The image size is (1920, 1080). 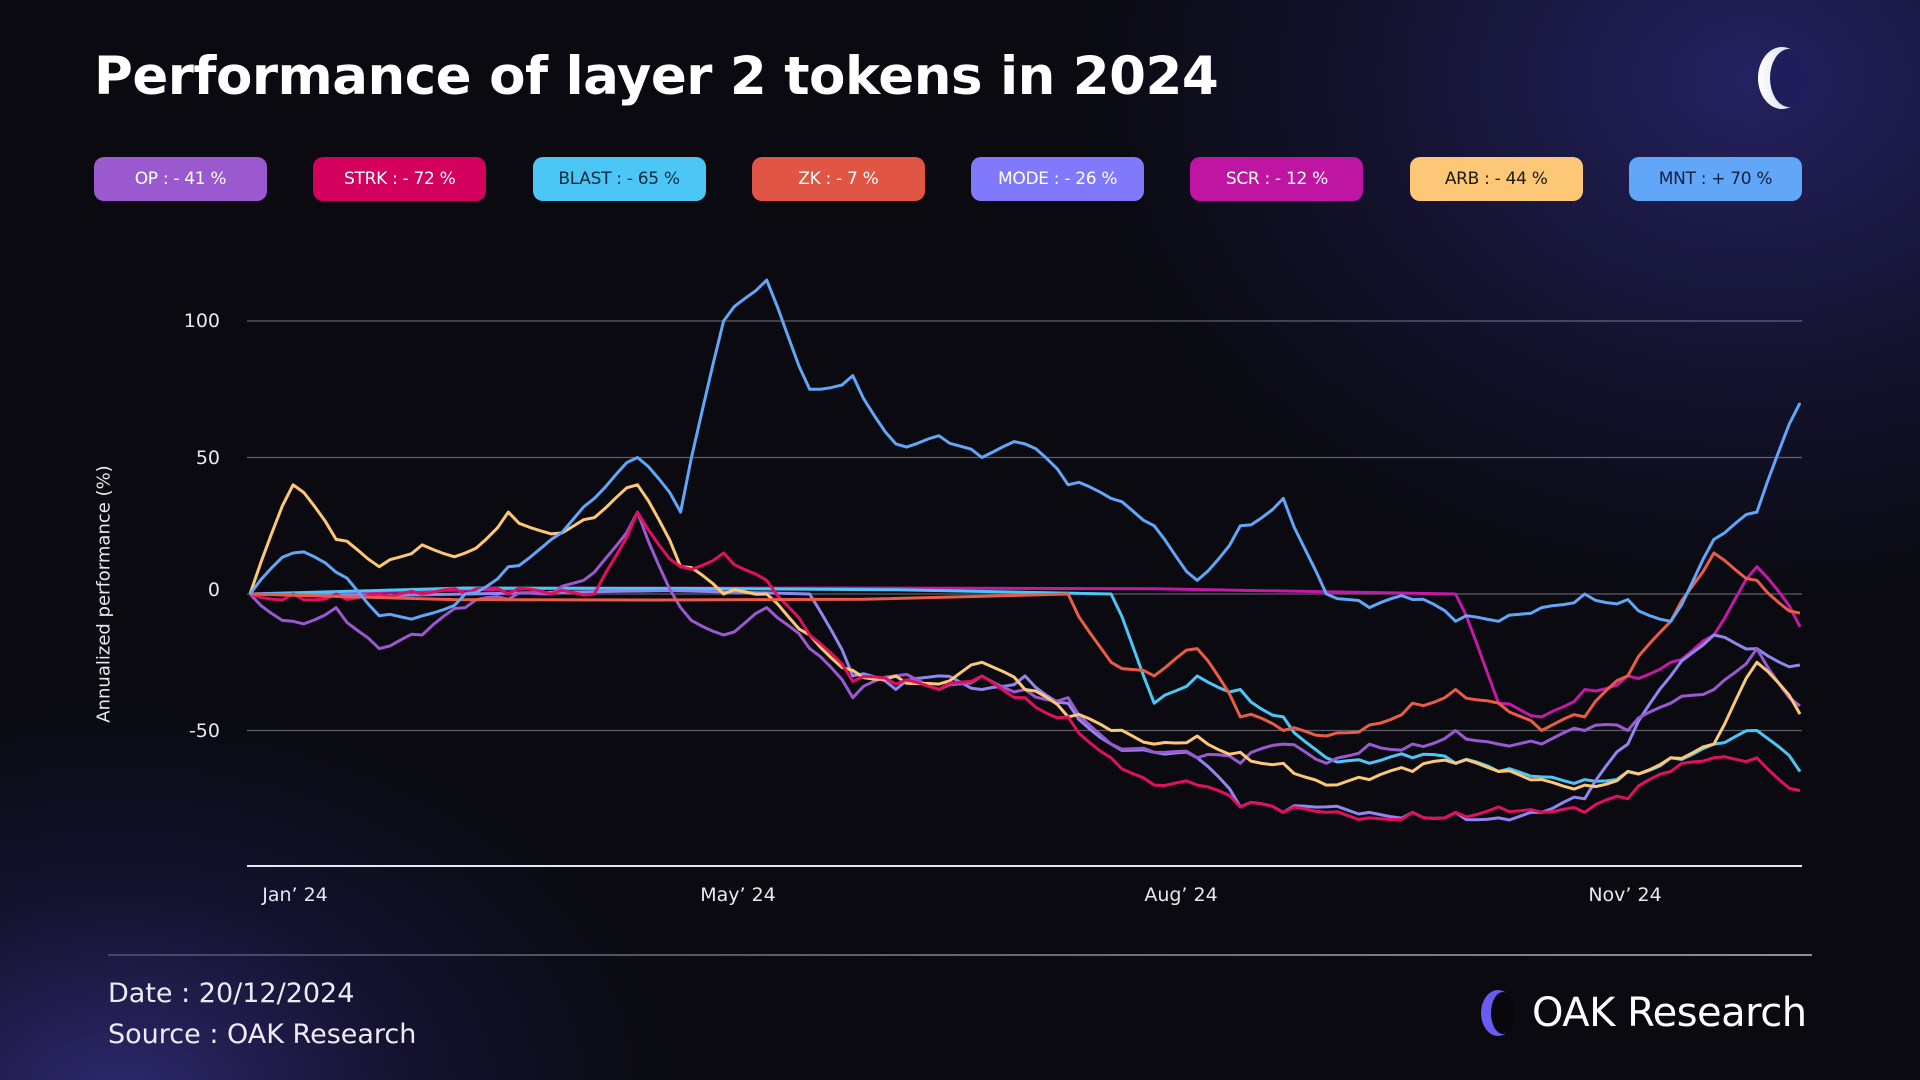 I want to click on x-tick-nov: Nov’ 24, so click(x=1625, y=895).